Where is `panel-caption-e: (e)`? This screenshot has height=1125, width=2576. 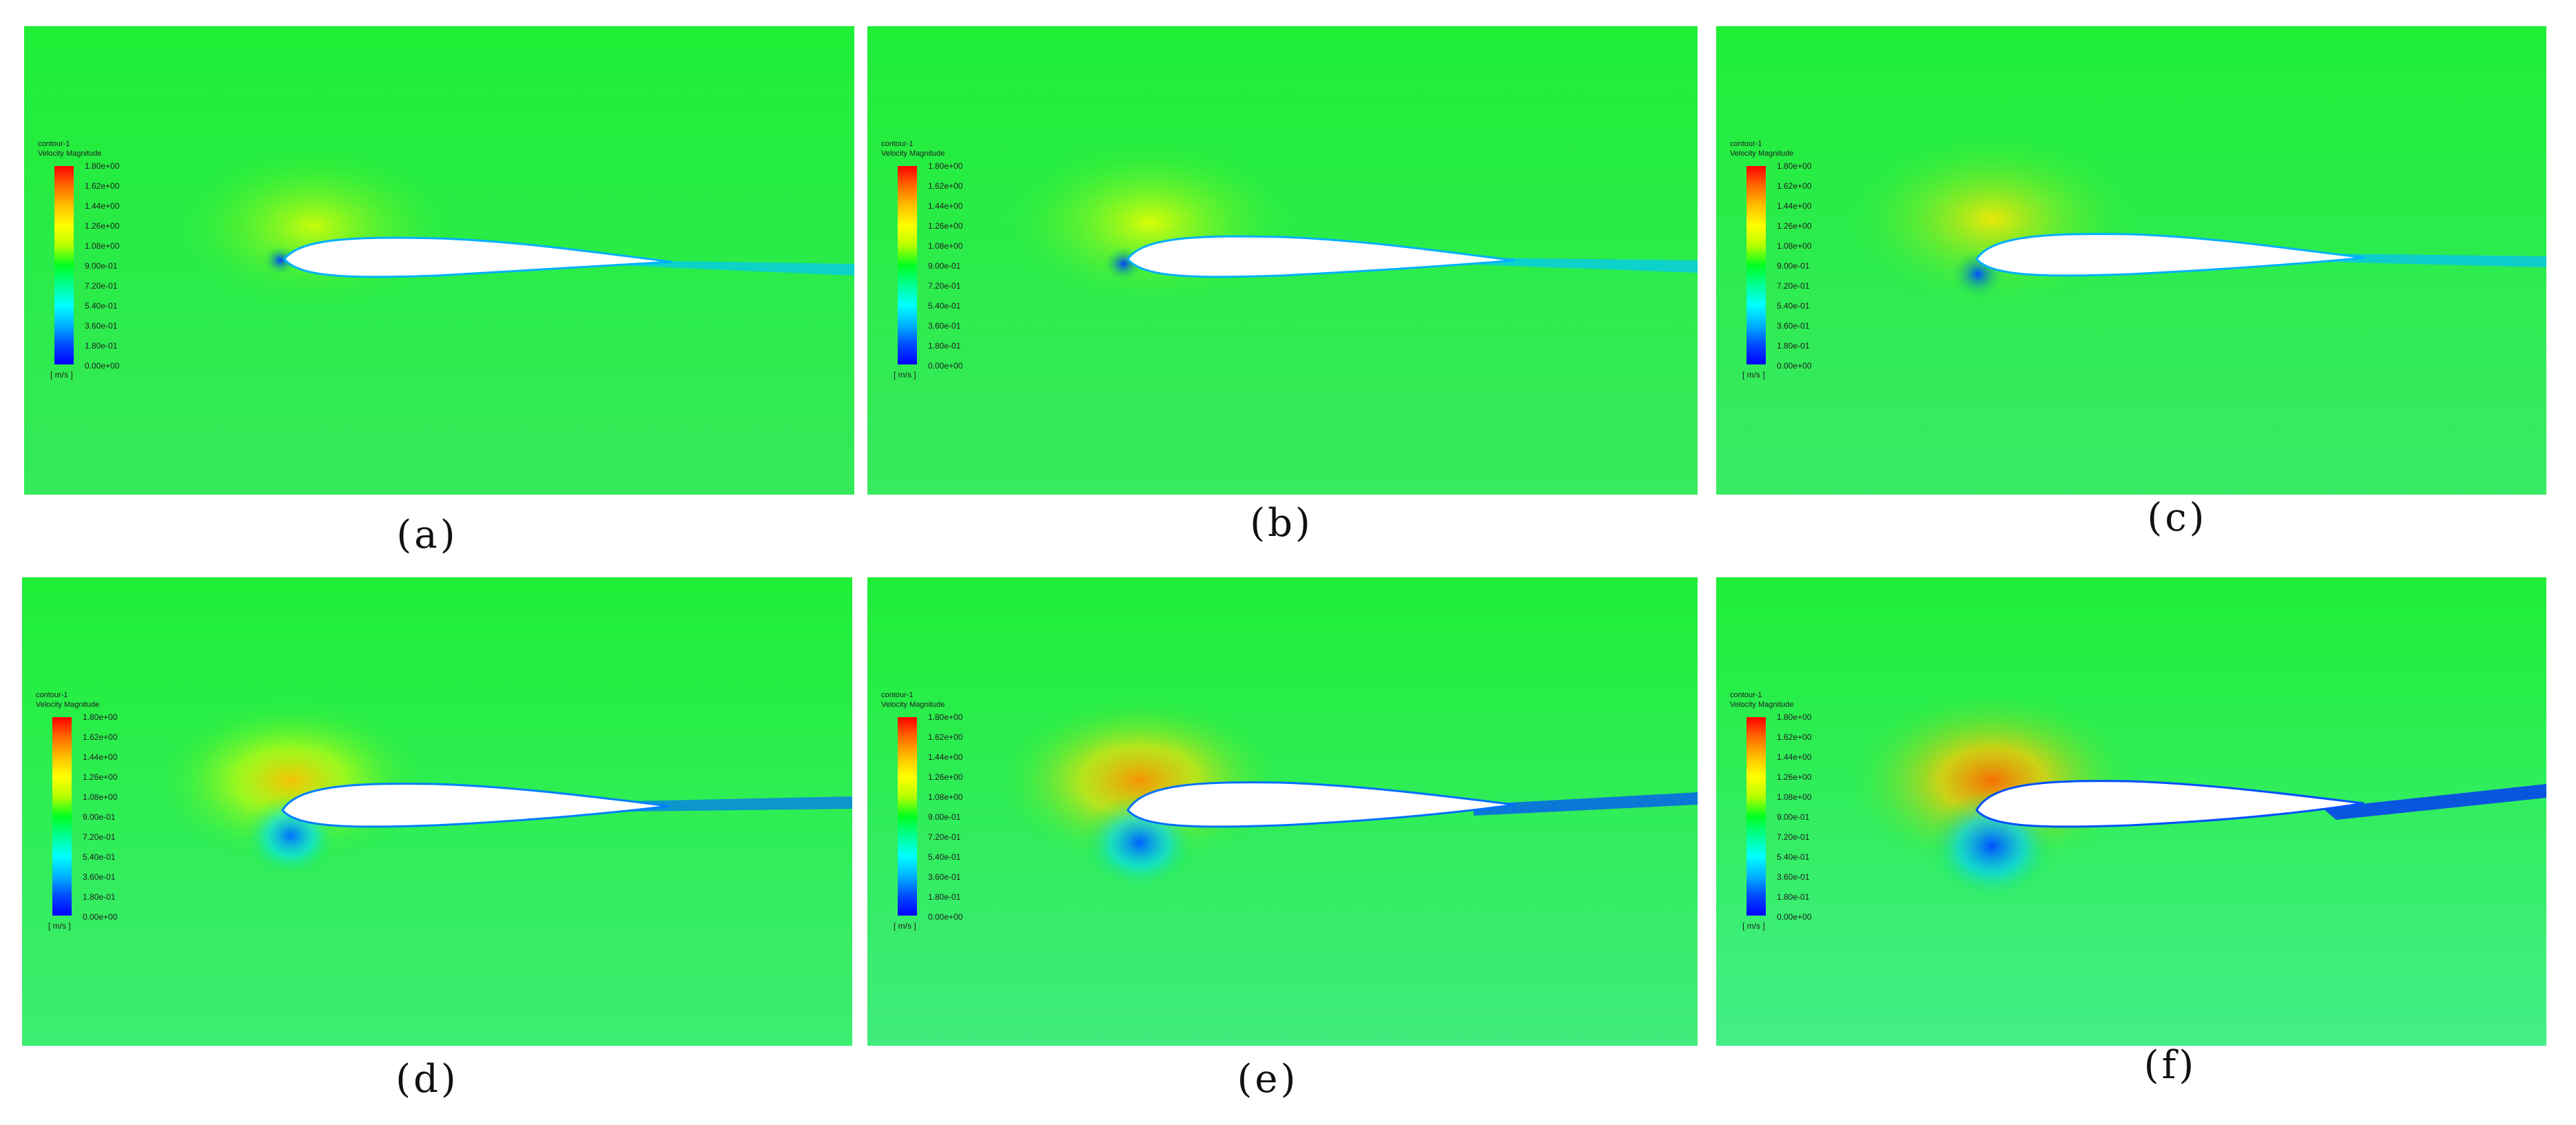
panel-caption-e: (e) is located at coordinates (1268, 1079).